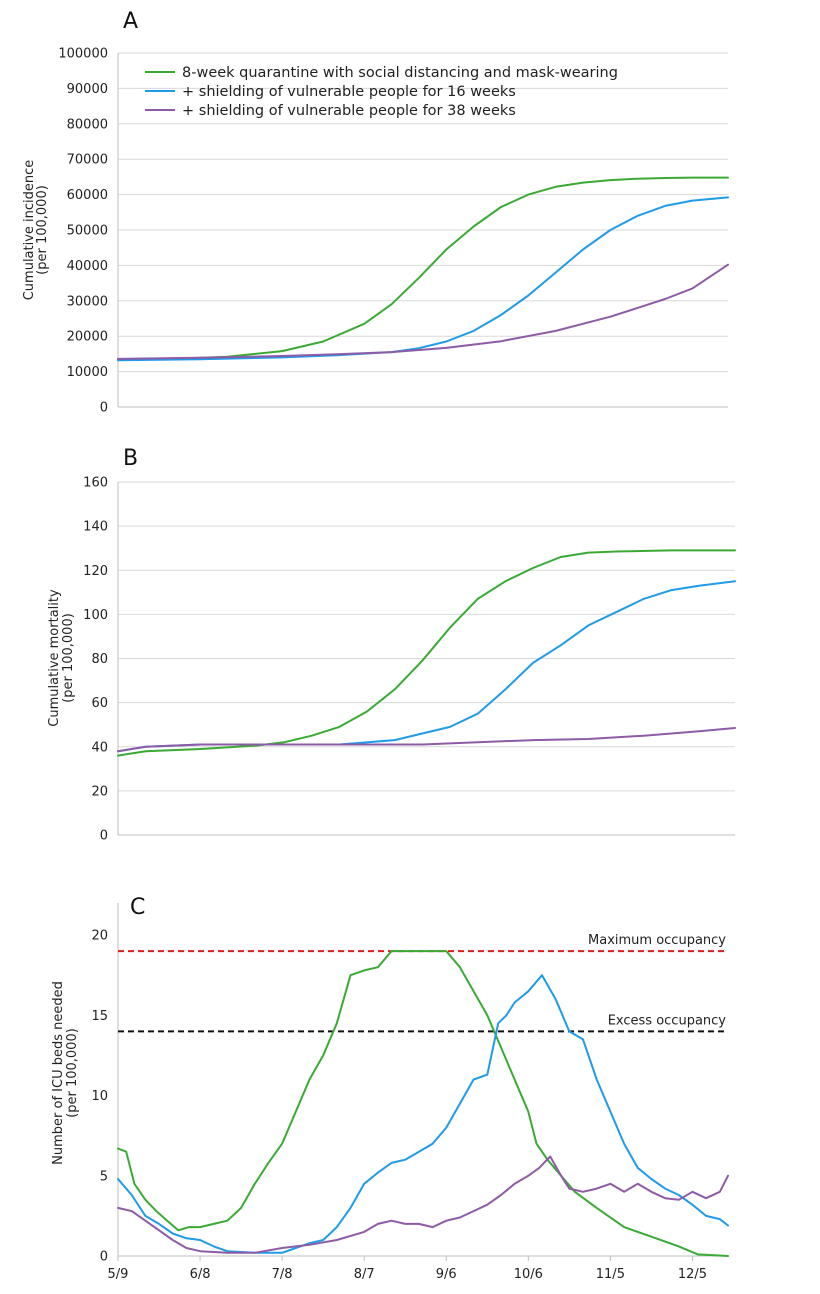 This screenshot has width=820, height=1294. I want to click on panel-a-y-tick-label: 10000, so click(87, 372).